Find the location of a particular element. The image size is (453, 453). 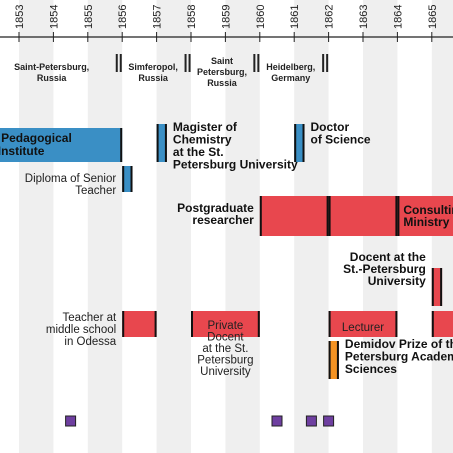

event-bar-award is located at coordinates (333, 360).